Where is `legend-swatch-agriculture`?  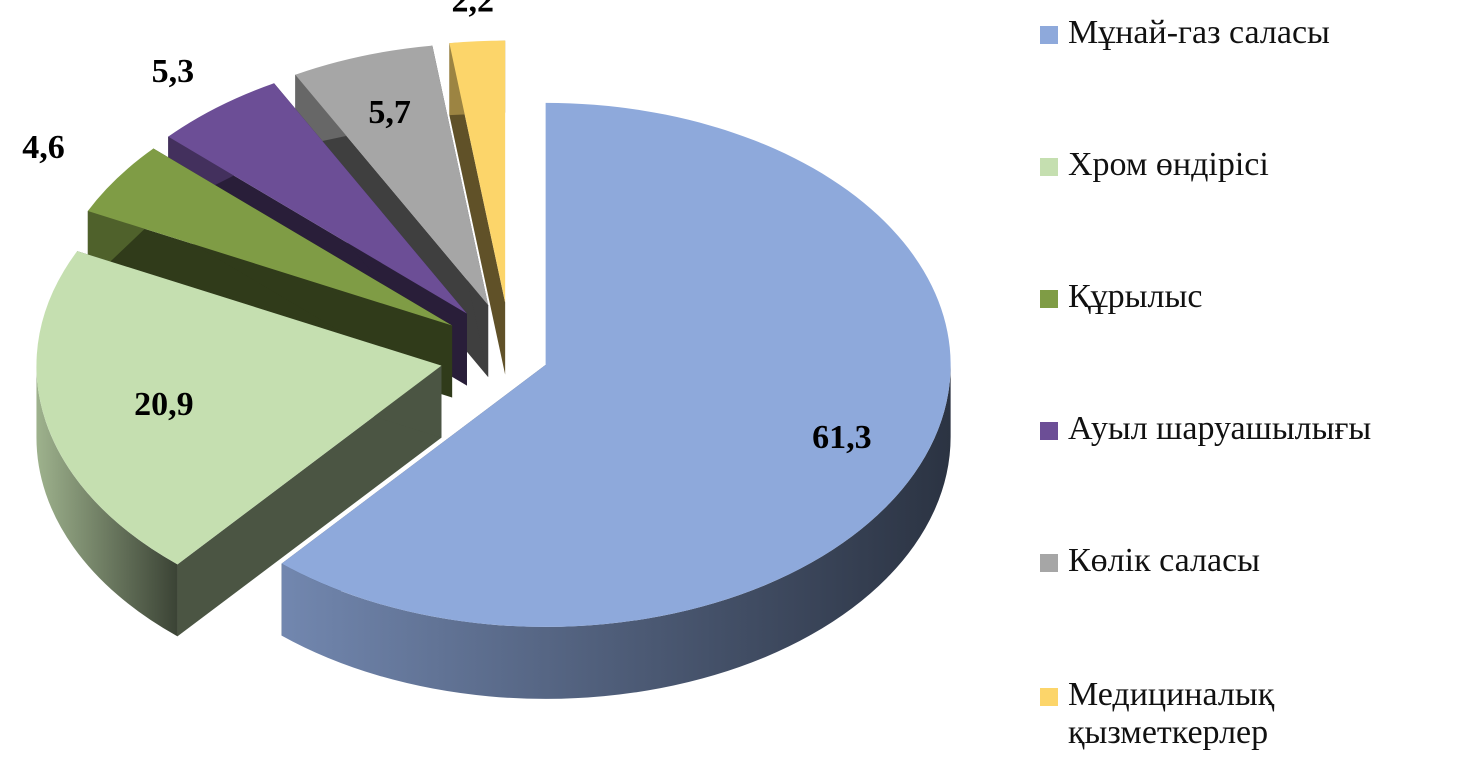
legend-swatch-agriculture is located at coordinates (1049, 431).